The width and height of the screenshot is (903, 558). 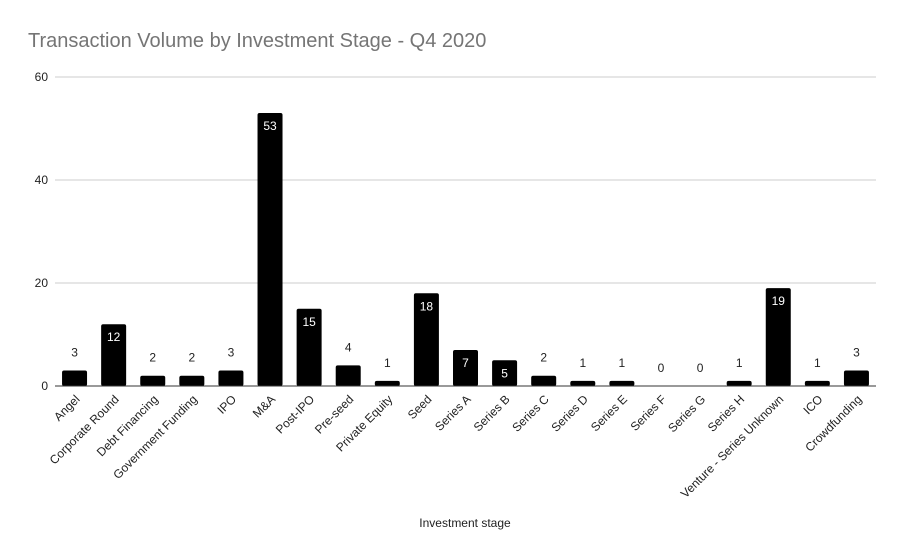 I want to click on data-label: 7, so click(x=465, y=363).